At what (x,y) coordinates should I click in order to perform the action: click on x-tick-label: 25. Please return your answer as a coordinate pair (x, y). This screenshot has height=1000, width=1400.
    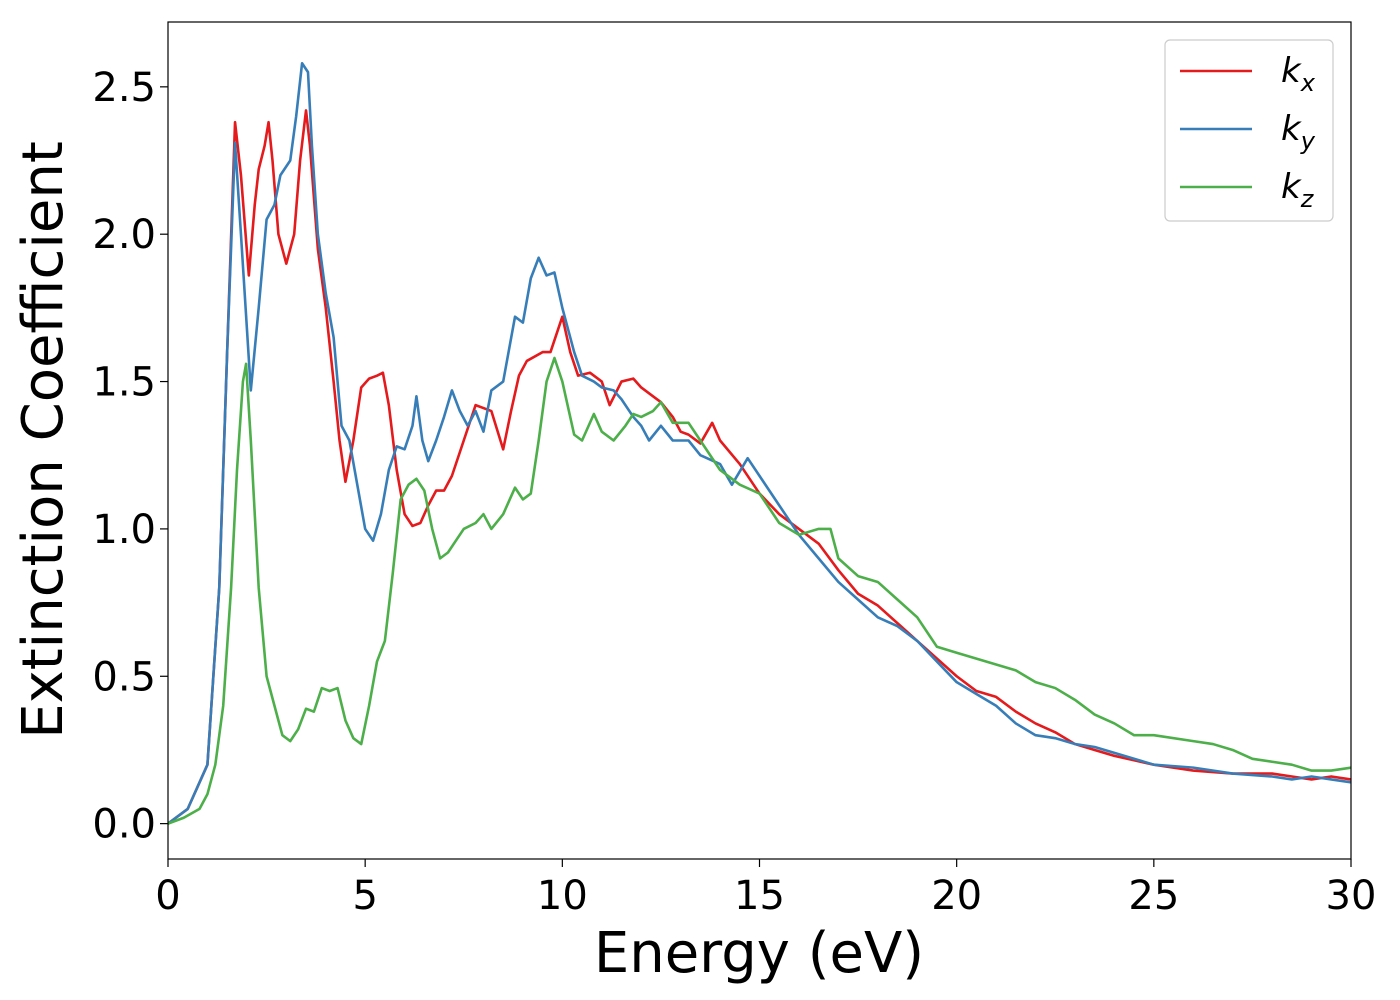
    Looking at the image, I should click on (1153, 896).